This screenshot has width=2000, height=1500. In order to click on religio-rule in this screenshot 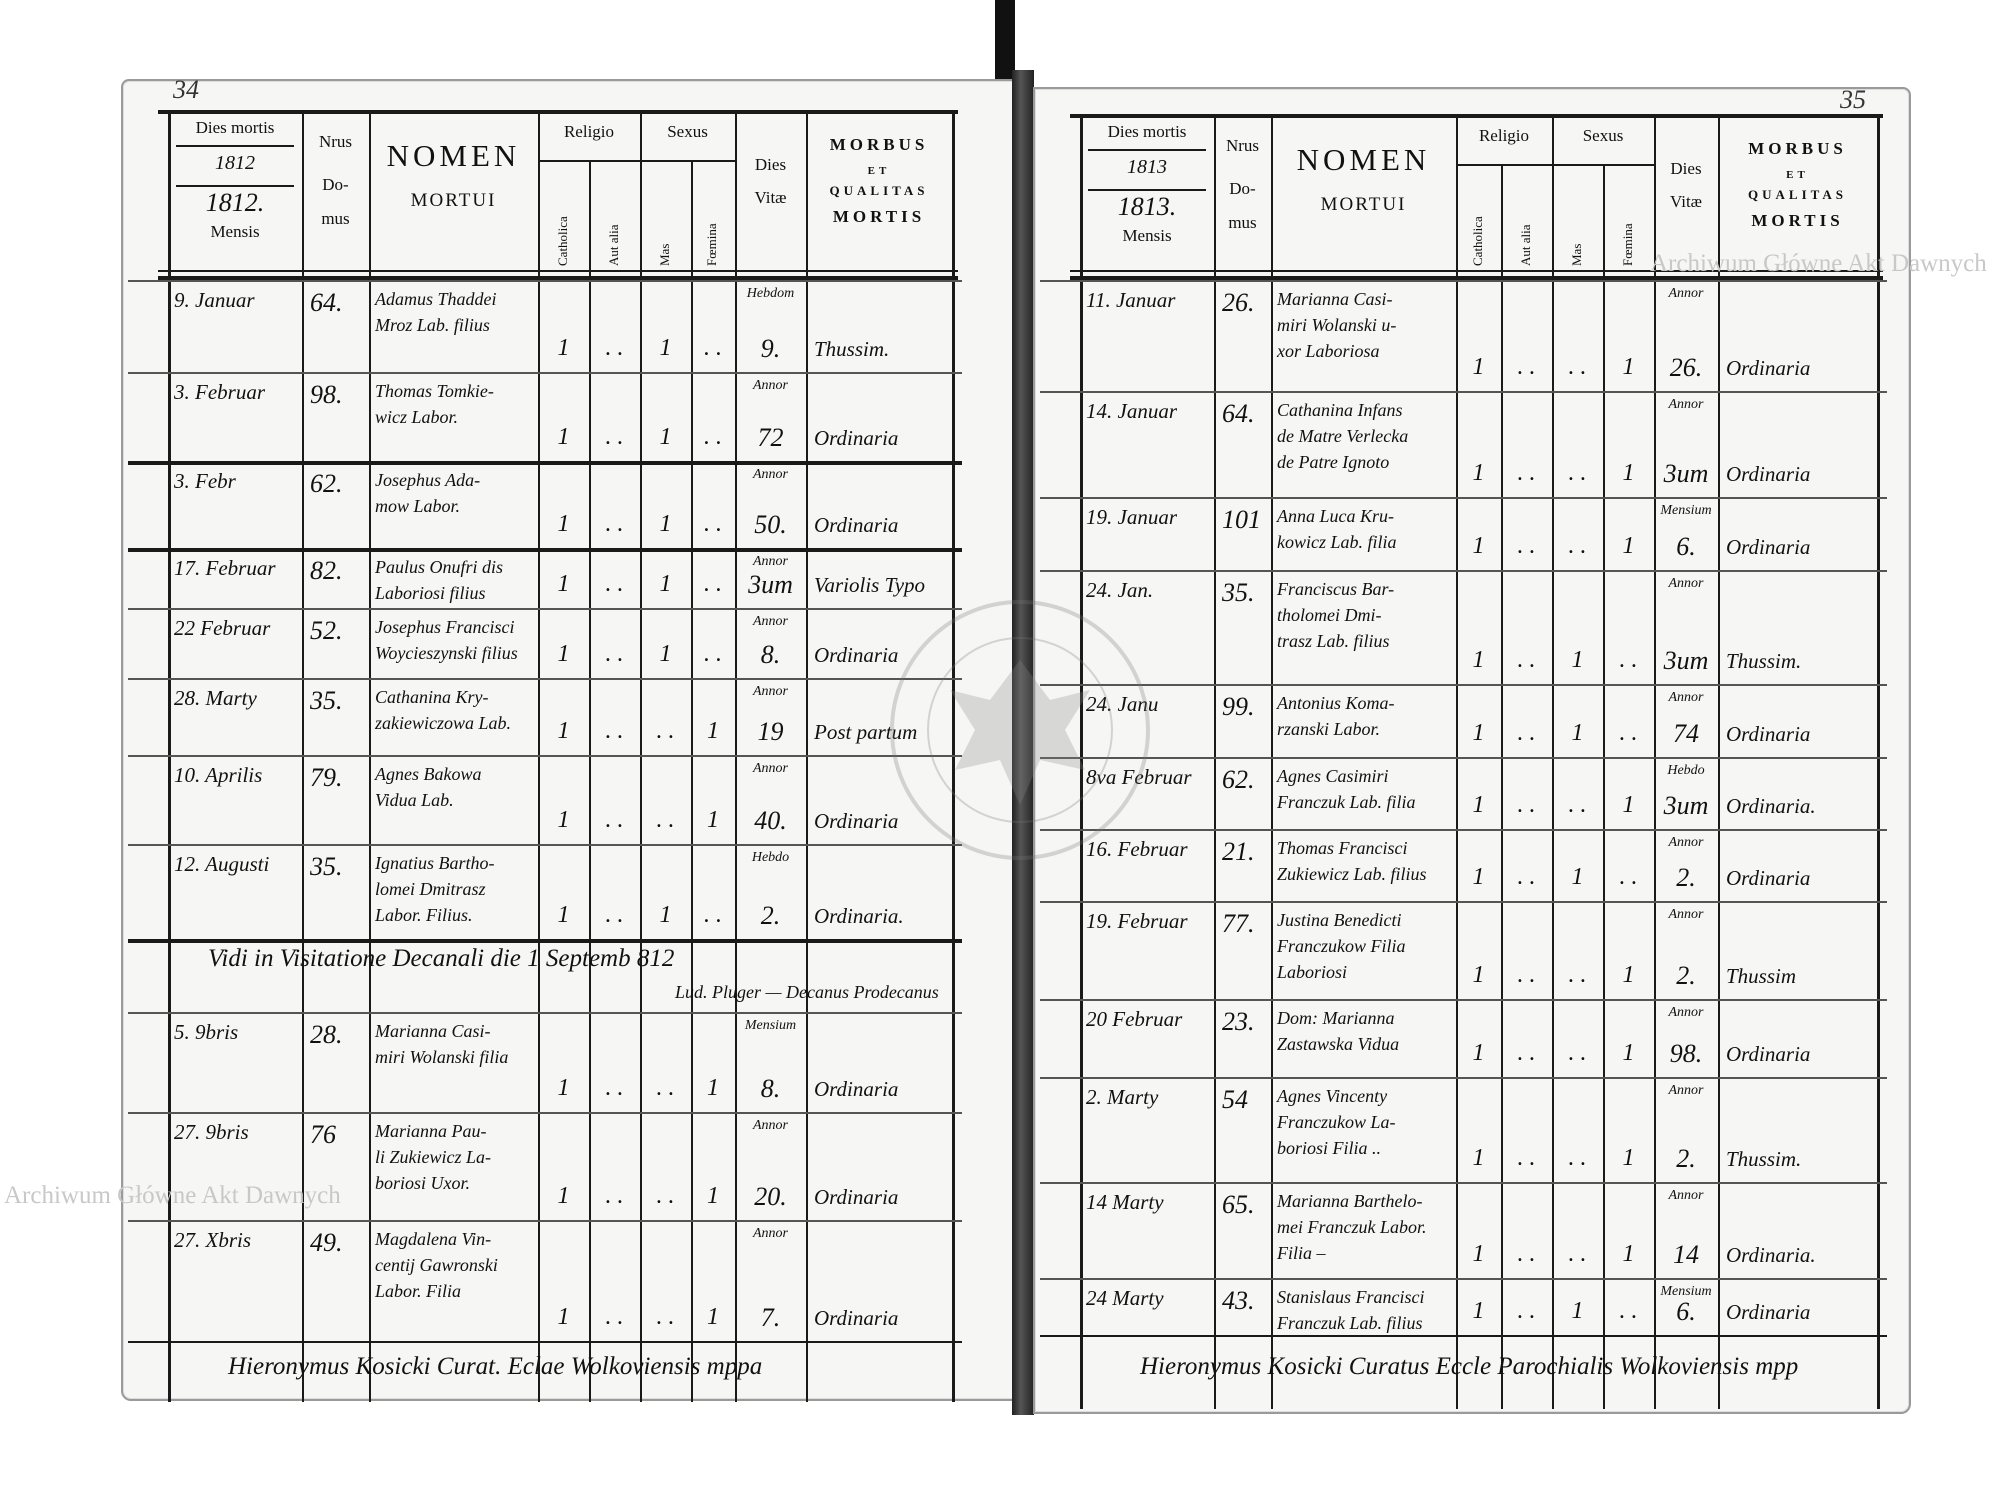, I will do `click(1555, 165)`.